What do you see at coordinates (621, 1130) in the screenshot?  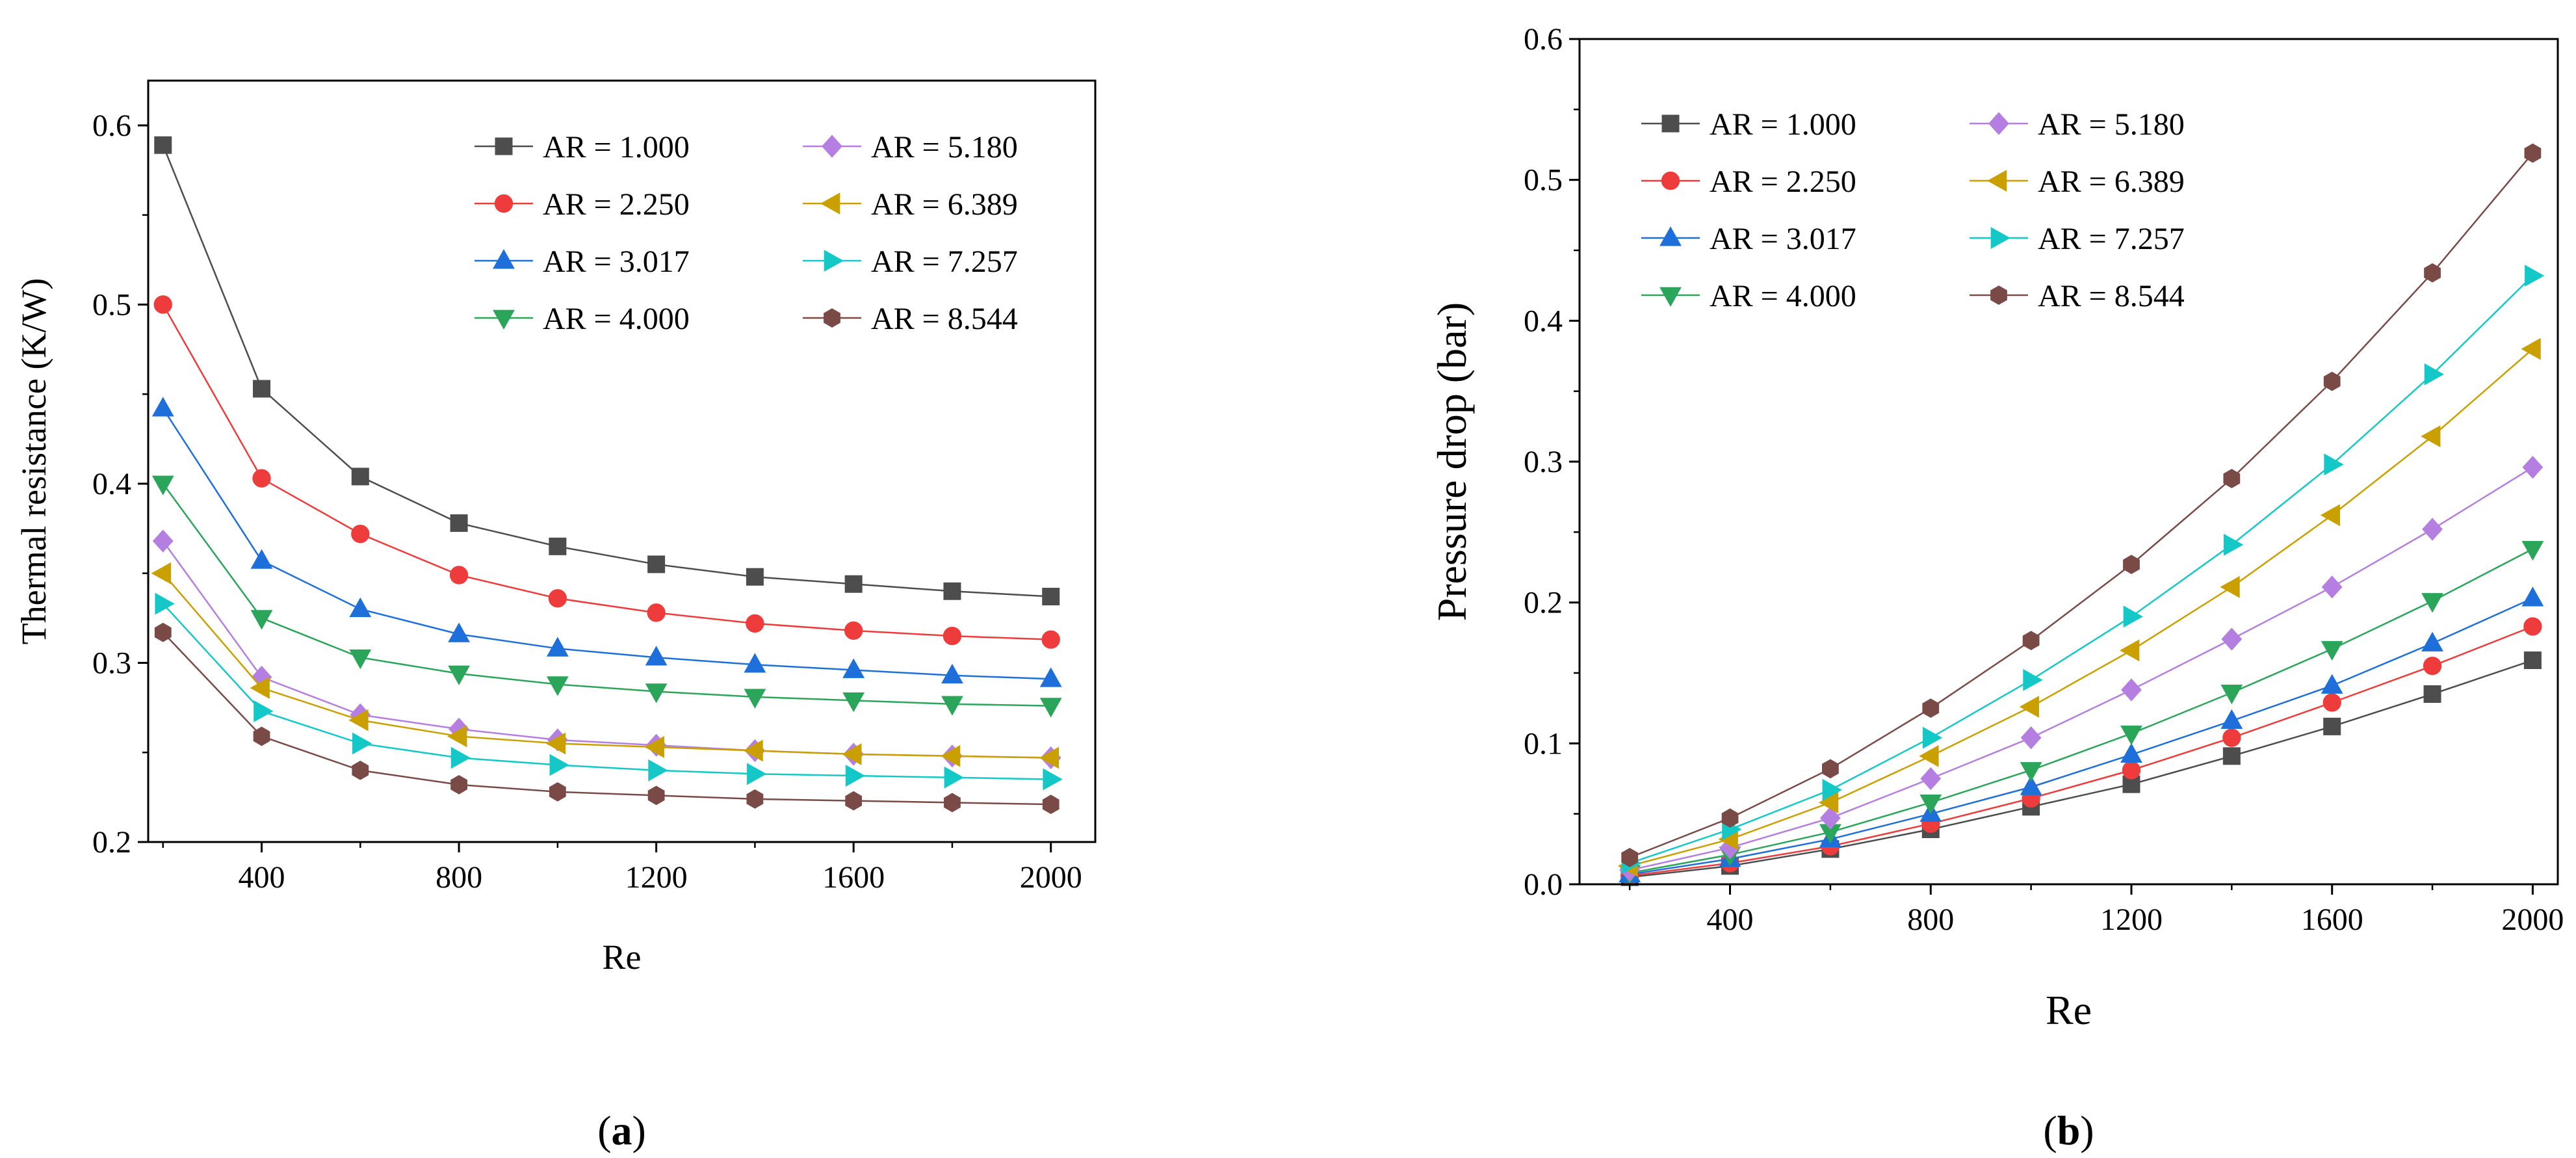 I see `panel-label: (a)` at bounding box center [621, 1130].